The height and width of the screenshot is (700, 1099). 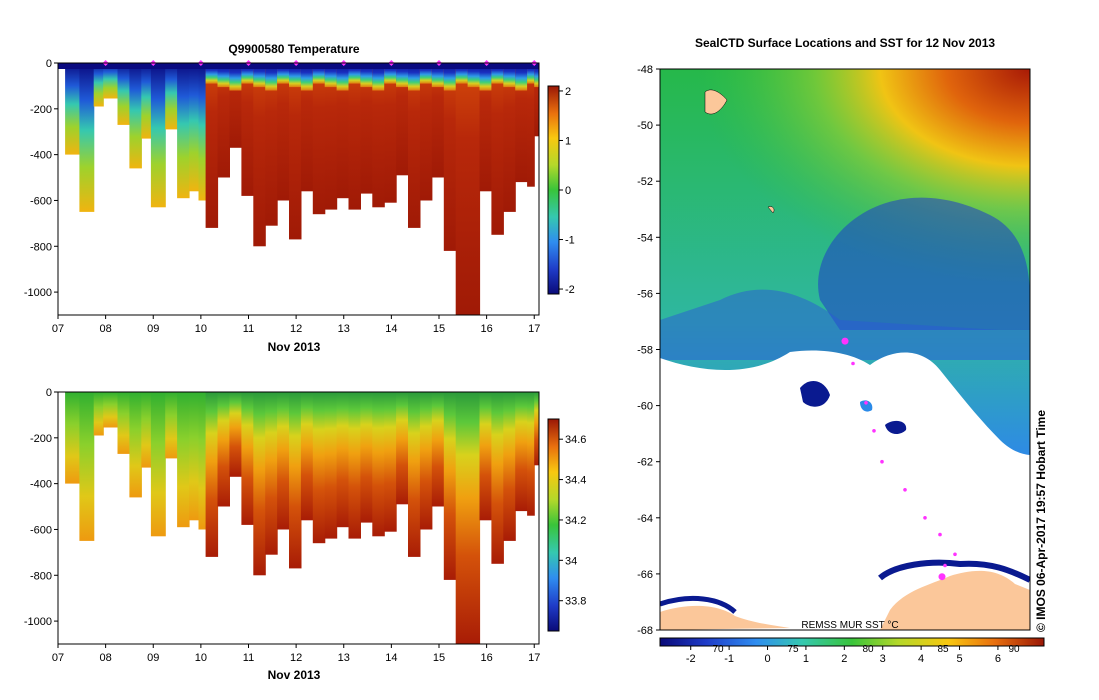 What do you see at coordinates (201, 329) in the screenshot?
I see `x-tick-label: 10` at bounding box center [201, 329].